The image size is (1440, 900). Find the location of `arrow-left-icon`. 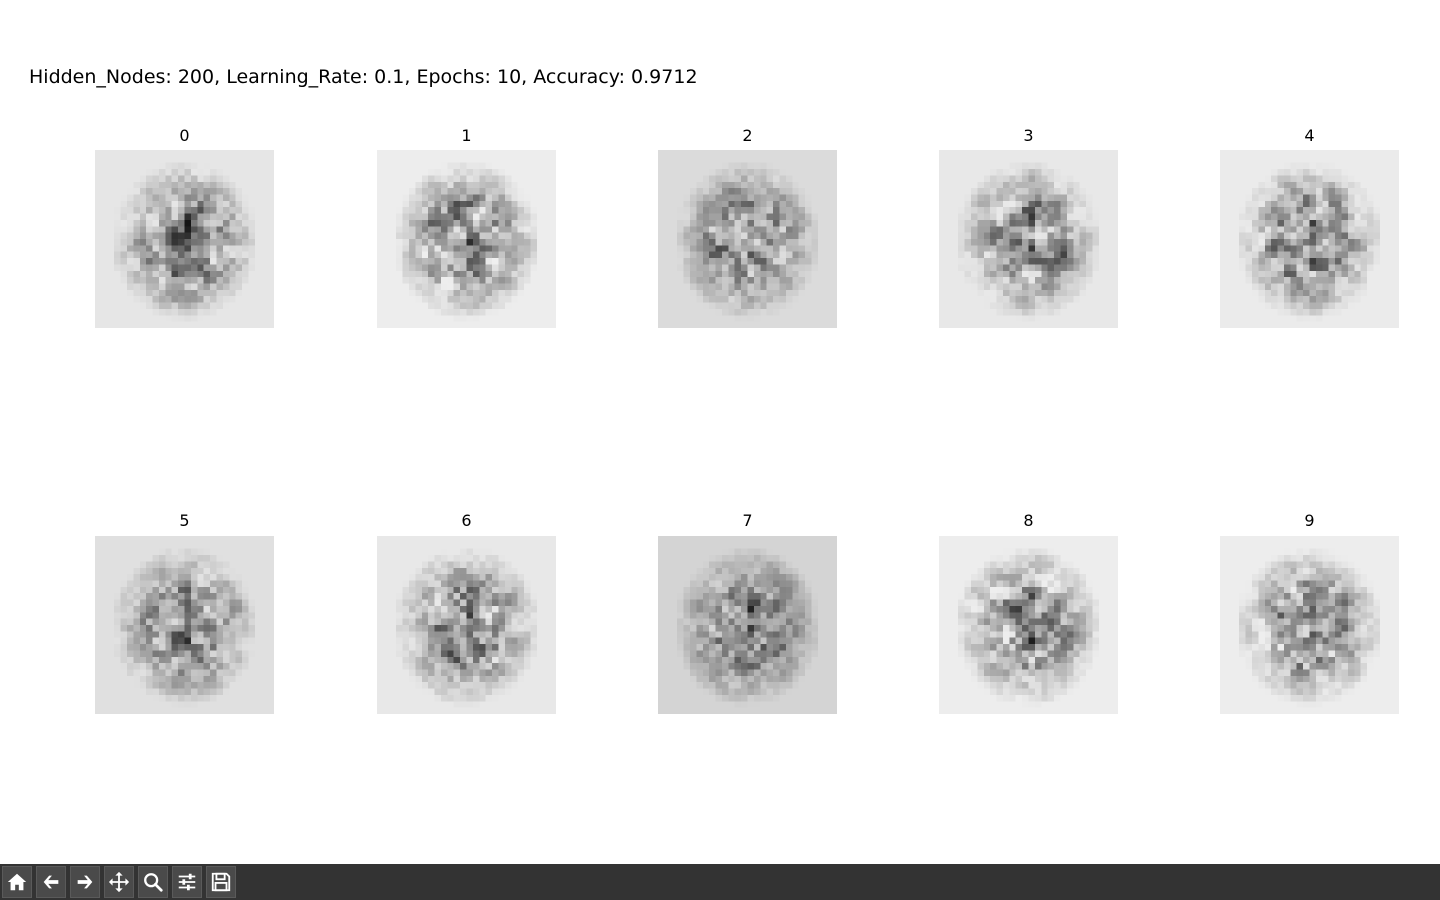

arrow-left-icon is located at coordinates (51, 882).